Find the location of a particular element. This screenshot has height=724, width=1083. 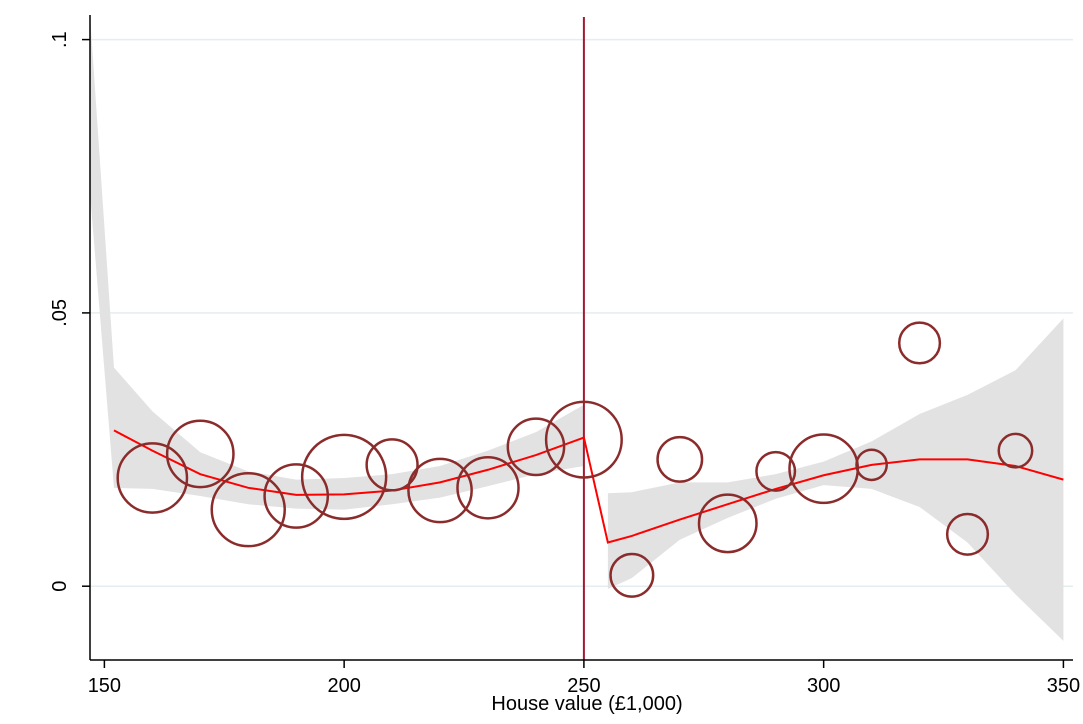

x-tick-label-4: 350 is located at coordinates (1063, 686).